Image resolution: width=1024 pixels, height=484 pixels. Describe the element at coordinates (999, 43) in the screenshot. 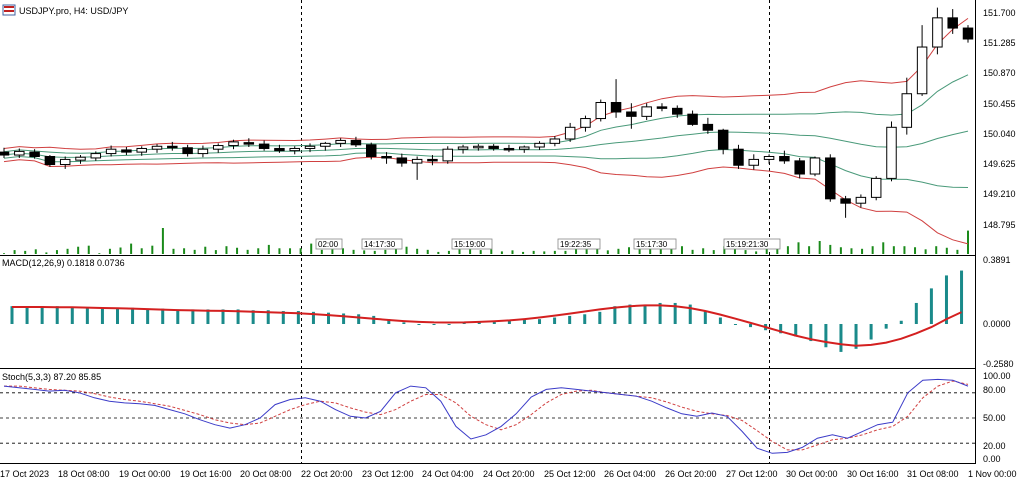

I see `y-tick-label: 151.285` at that location.